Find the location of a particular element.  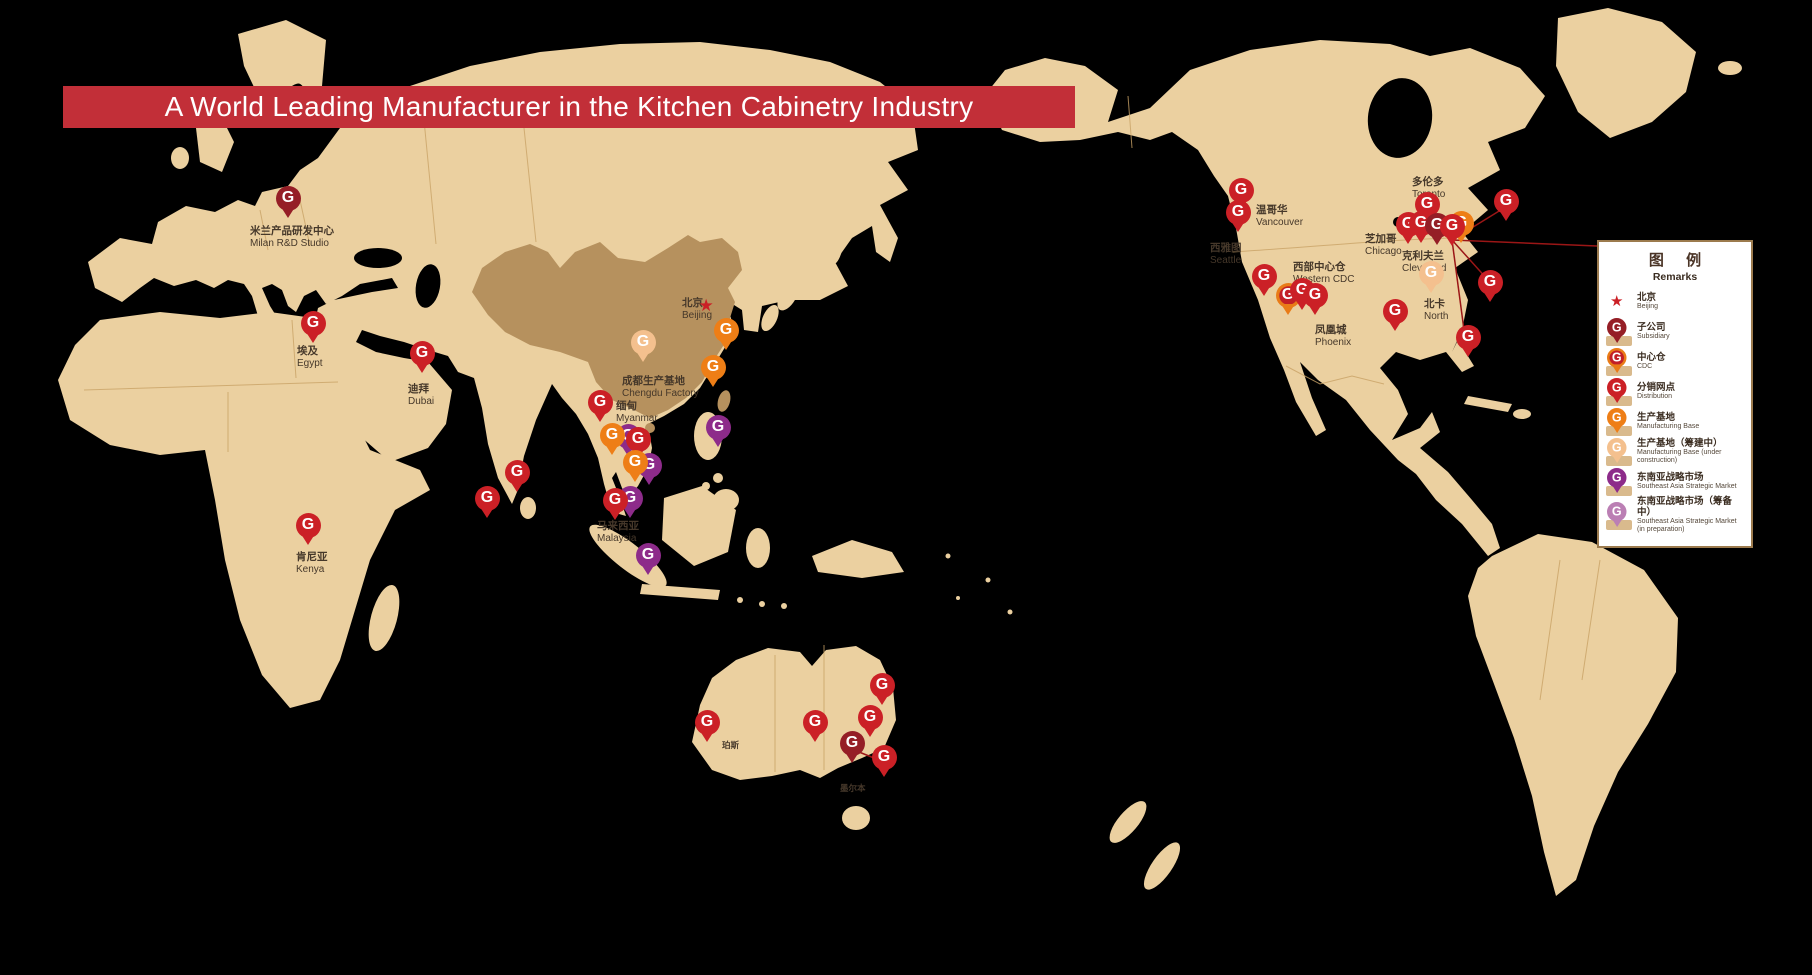

map-pin-manufacturing_uc: G is located at coordinates (1617, 451).